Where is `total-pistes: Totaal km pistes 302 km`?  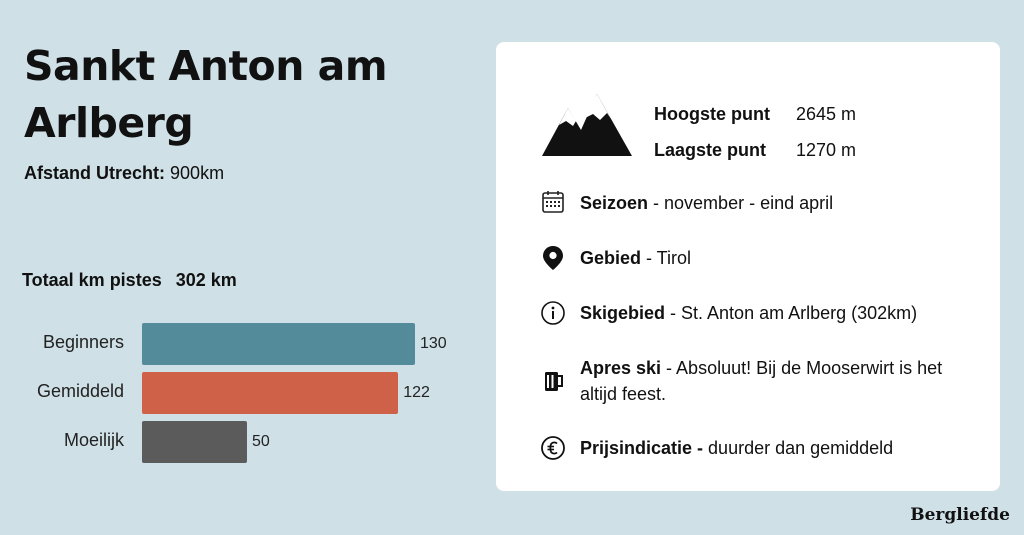
total-pistes: Totaal km pistes 302 km is located at coordinates (129, 280).